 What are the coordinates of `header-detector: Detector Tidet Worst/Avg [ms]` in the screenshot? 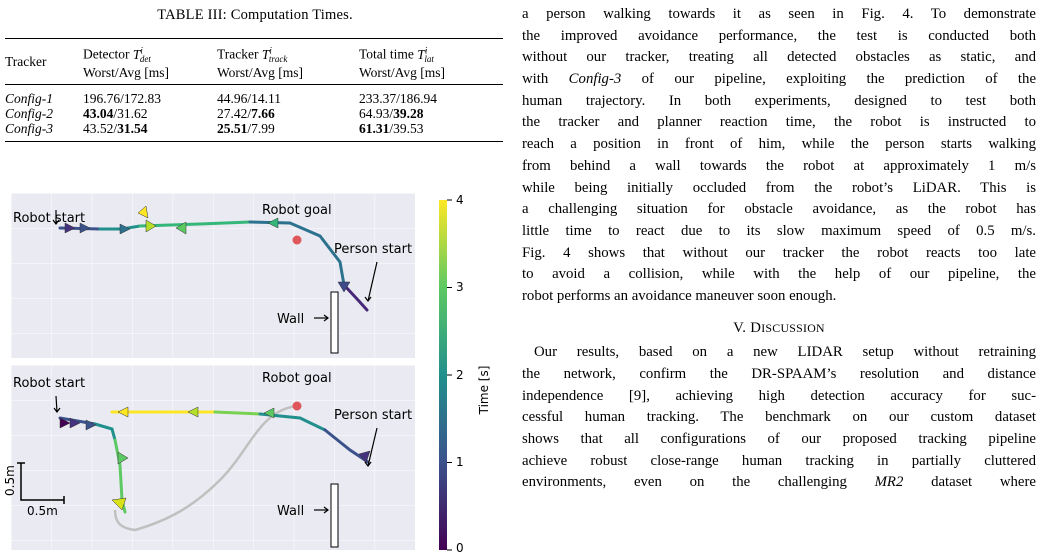 It's located at (150, 62).